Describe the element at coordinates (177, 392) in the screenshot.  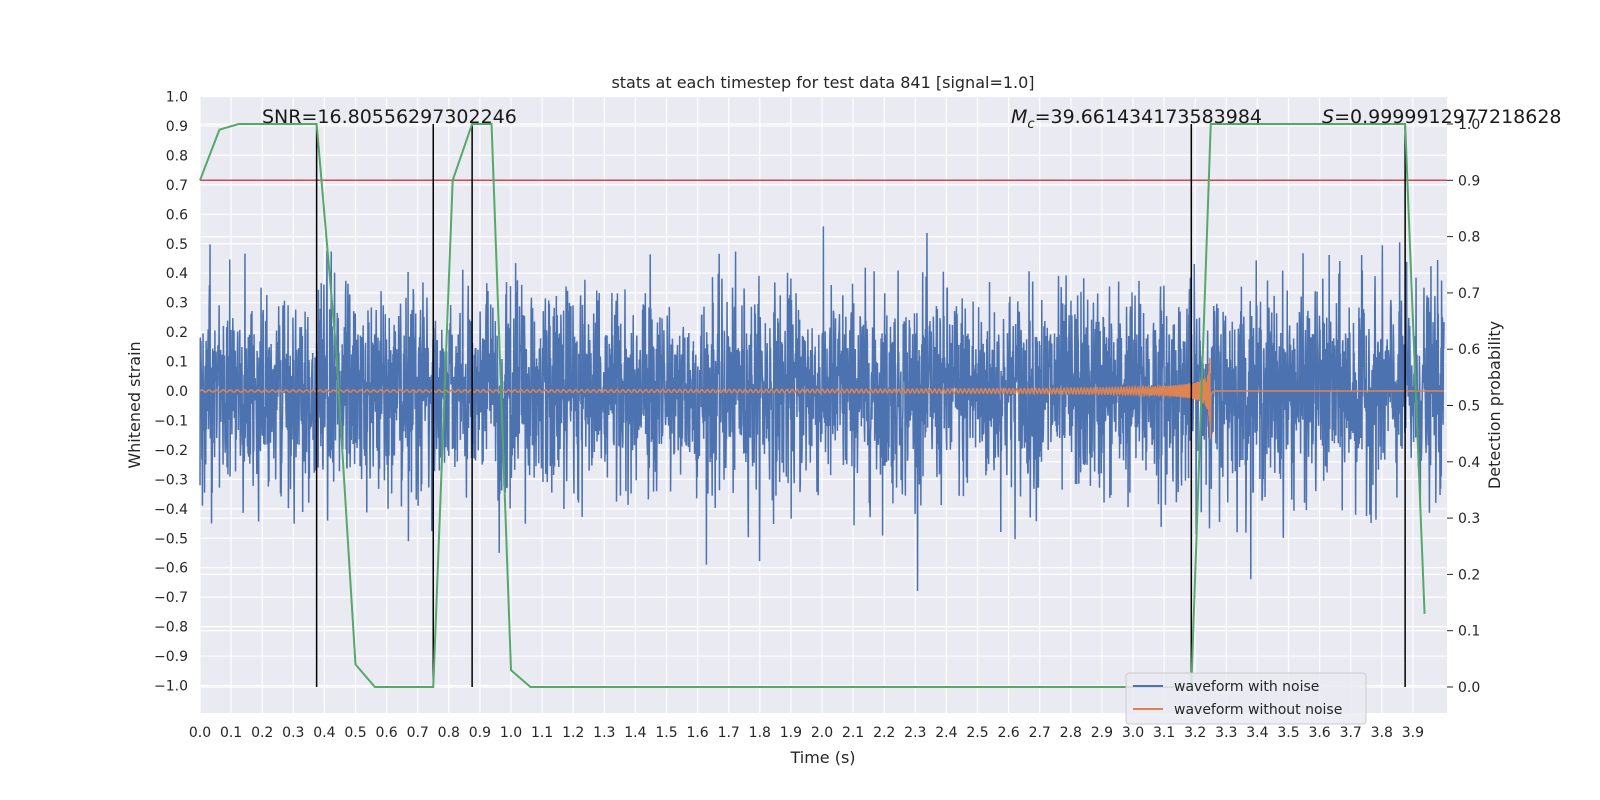
I see `y-tick-label: 0.0` at that location.